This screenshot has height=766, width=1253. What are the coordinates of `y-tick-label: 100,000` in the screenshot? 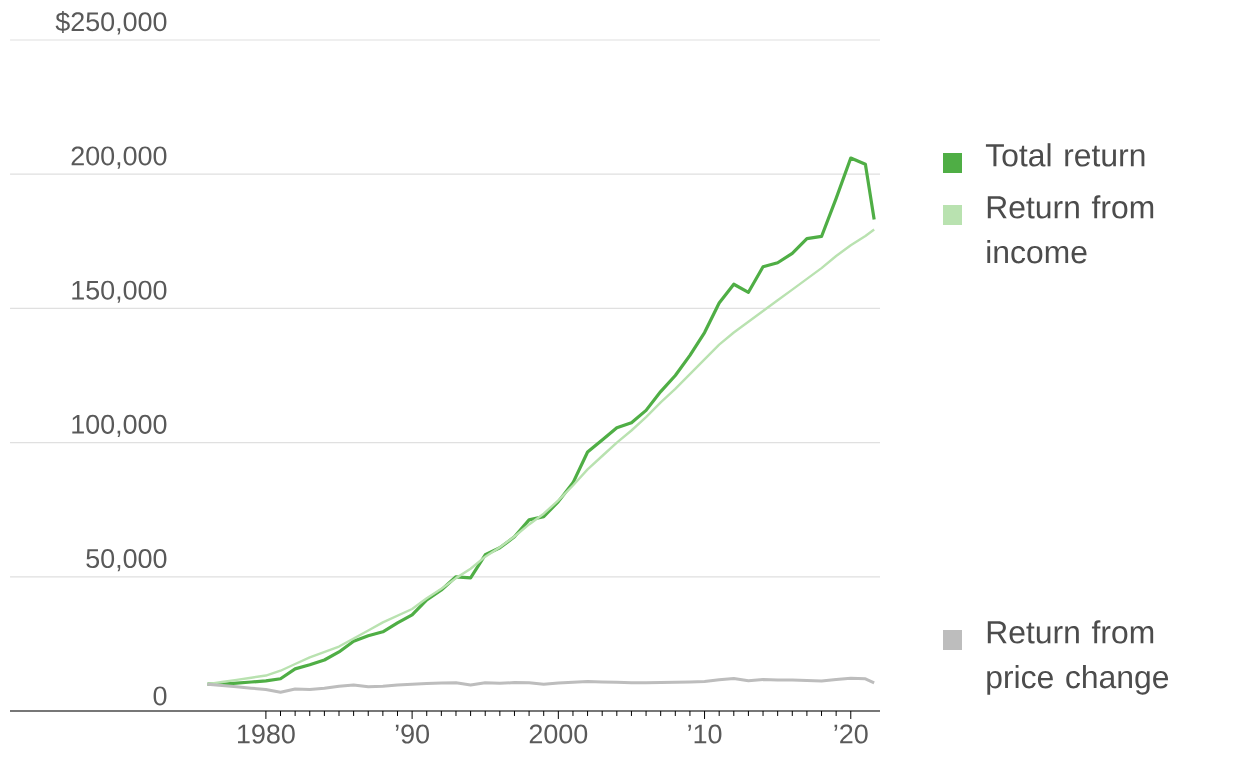 It's located at (119, 426).